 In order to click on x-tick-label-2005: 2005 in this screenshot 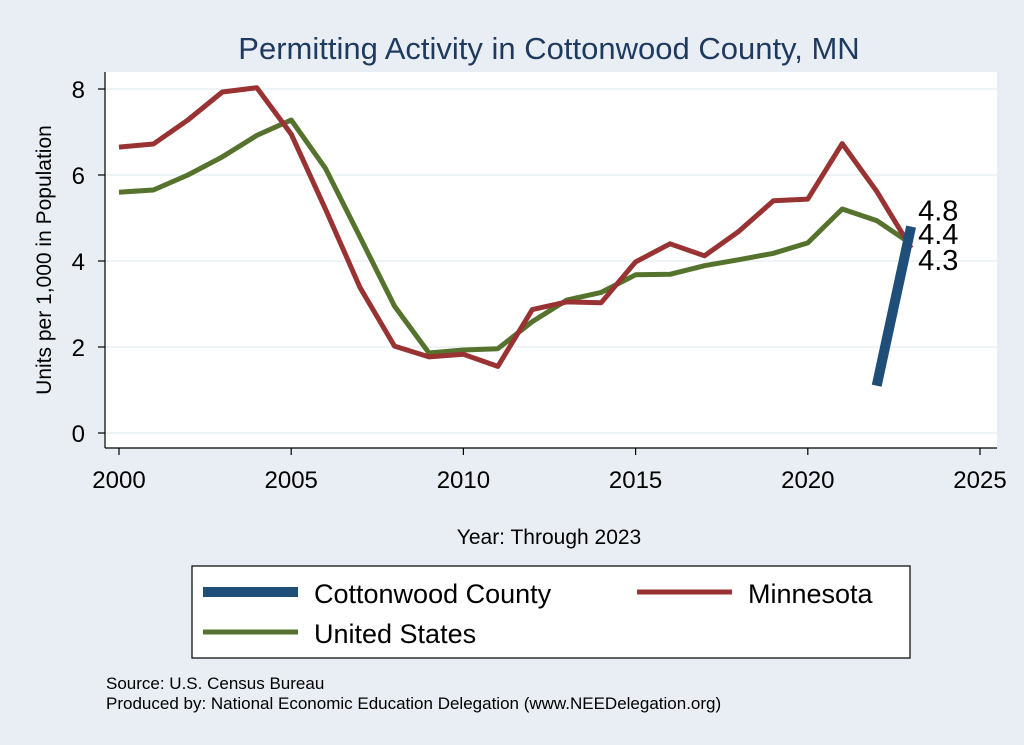, I will do `click(291, 480)`.